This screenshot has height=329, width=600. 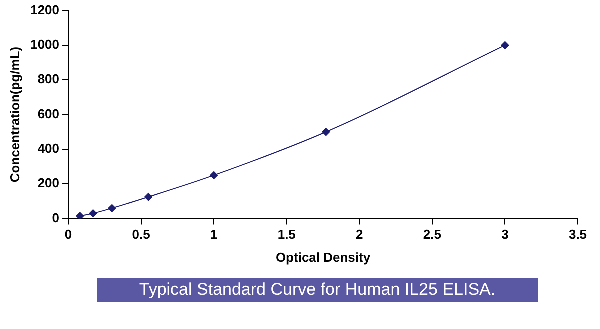 I want to click on y-tick-label: 400, so click(x=49, y=148).